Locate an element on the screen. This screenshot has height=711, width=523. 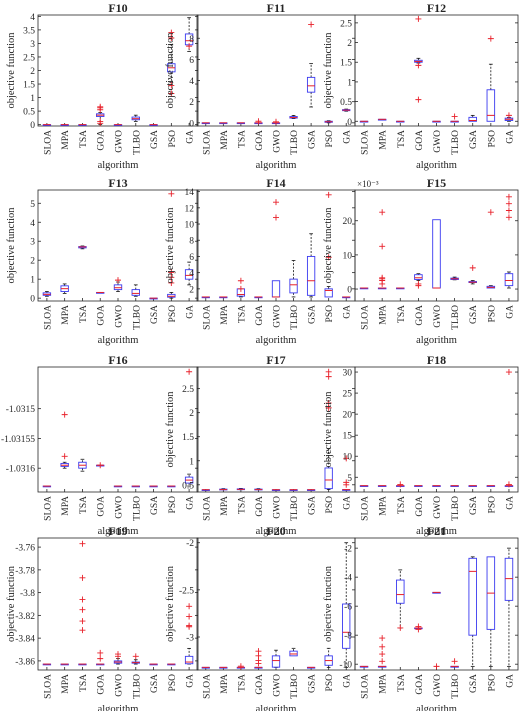
y-tick-label: 0.5 is located at coordinates (346, 103).